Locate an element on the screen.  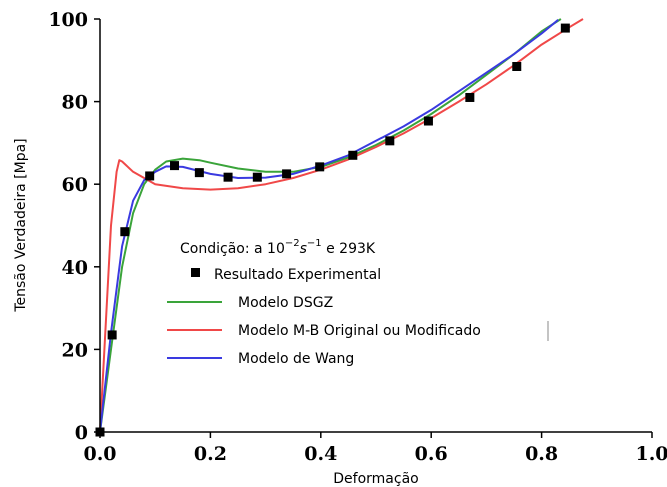
condition-unit: s is located at coordinates (303, 249).